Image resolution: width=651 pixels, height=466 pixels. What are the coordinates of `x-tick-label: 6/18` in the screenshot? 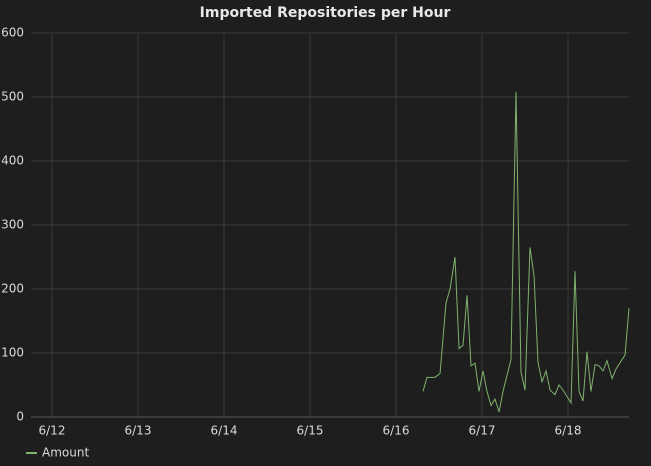 It's located at (568, 431).